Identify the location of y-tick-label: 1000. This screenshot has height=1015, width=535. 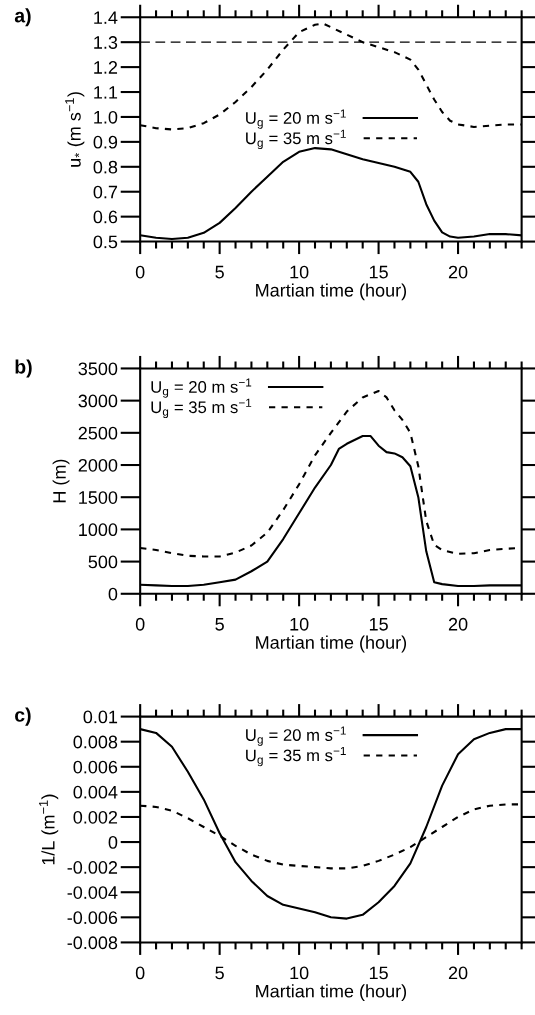
(98, 530).